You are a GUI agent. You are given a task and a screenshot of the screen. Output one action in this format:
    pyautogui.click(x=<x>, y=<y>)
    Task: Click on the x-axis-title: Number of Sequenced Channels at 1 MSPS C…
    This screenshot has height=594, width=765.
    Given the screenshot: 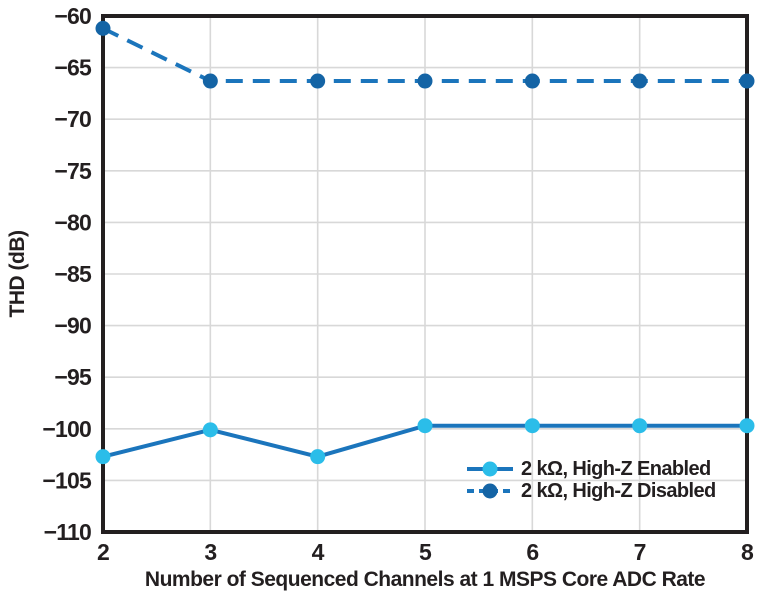 What is the action you would take?
    pyautogui.click(x=425, y=579)
    